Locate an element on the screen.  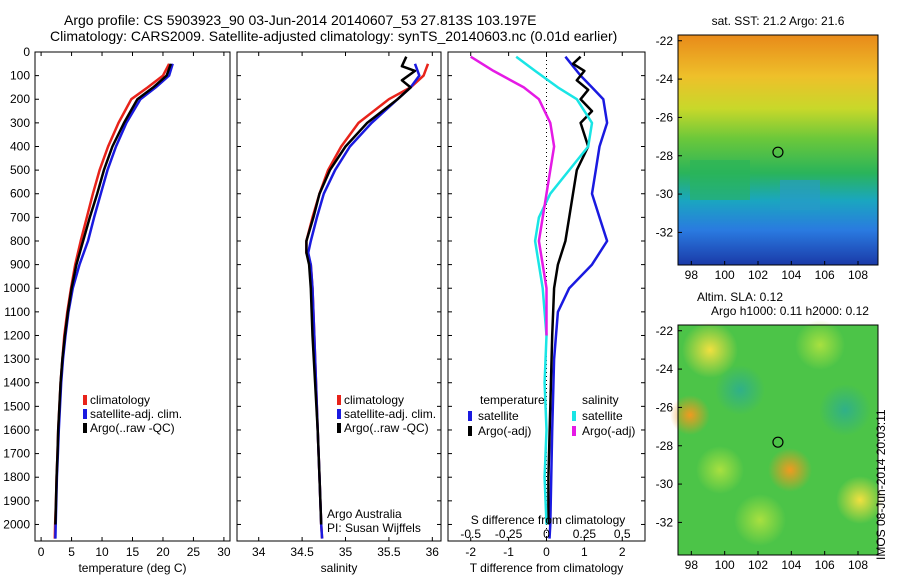
y-tick-label: 1300 is located at coordinates (16, 359).